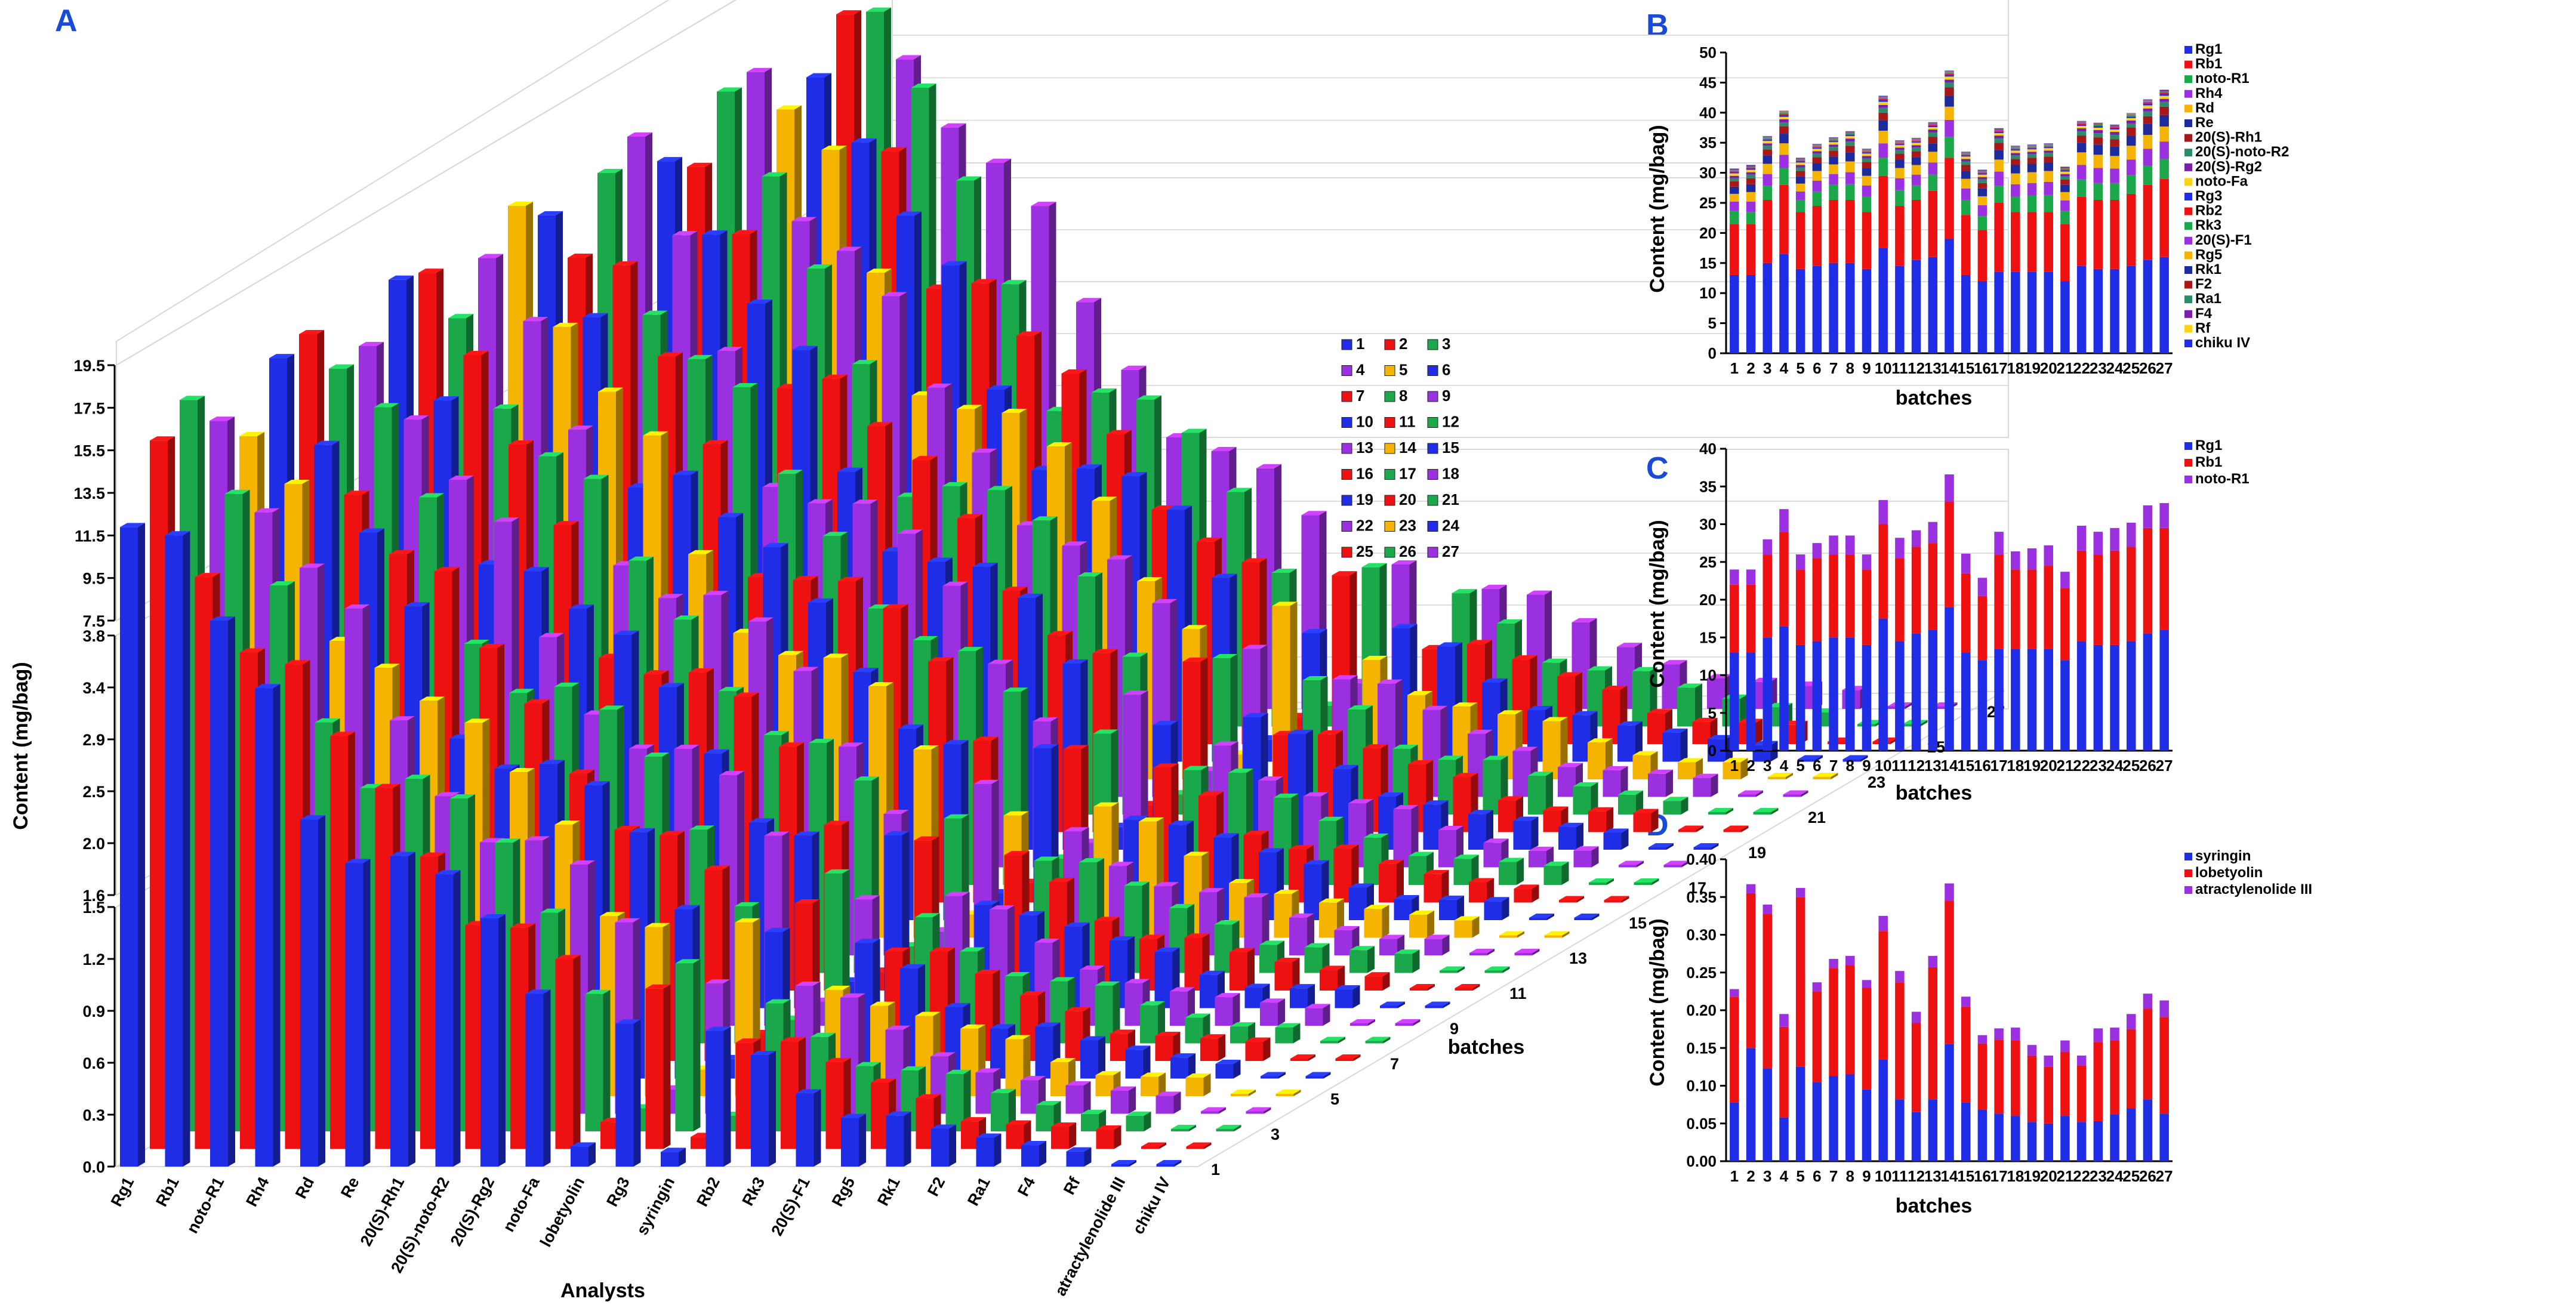 This screenshot has width=2576, height=1308. I want to click on panel-b-xtick-label: 24, so click(2115, 368).